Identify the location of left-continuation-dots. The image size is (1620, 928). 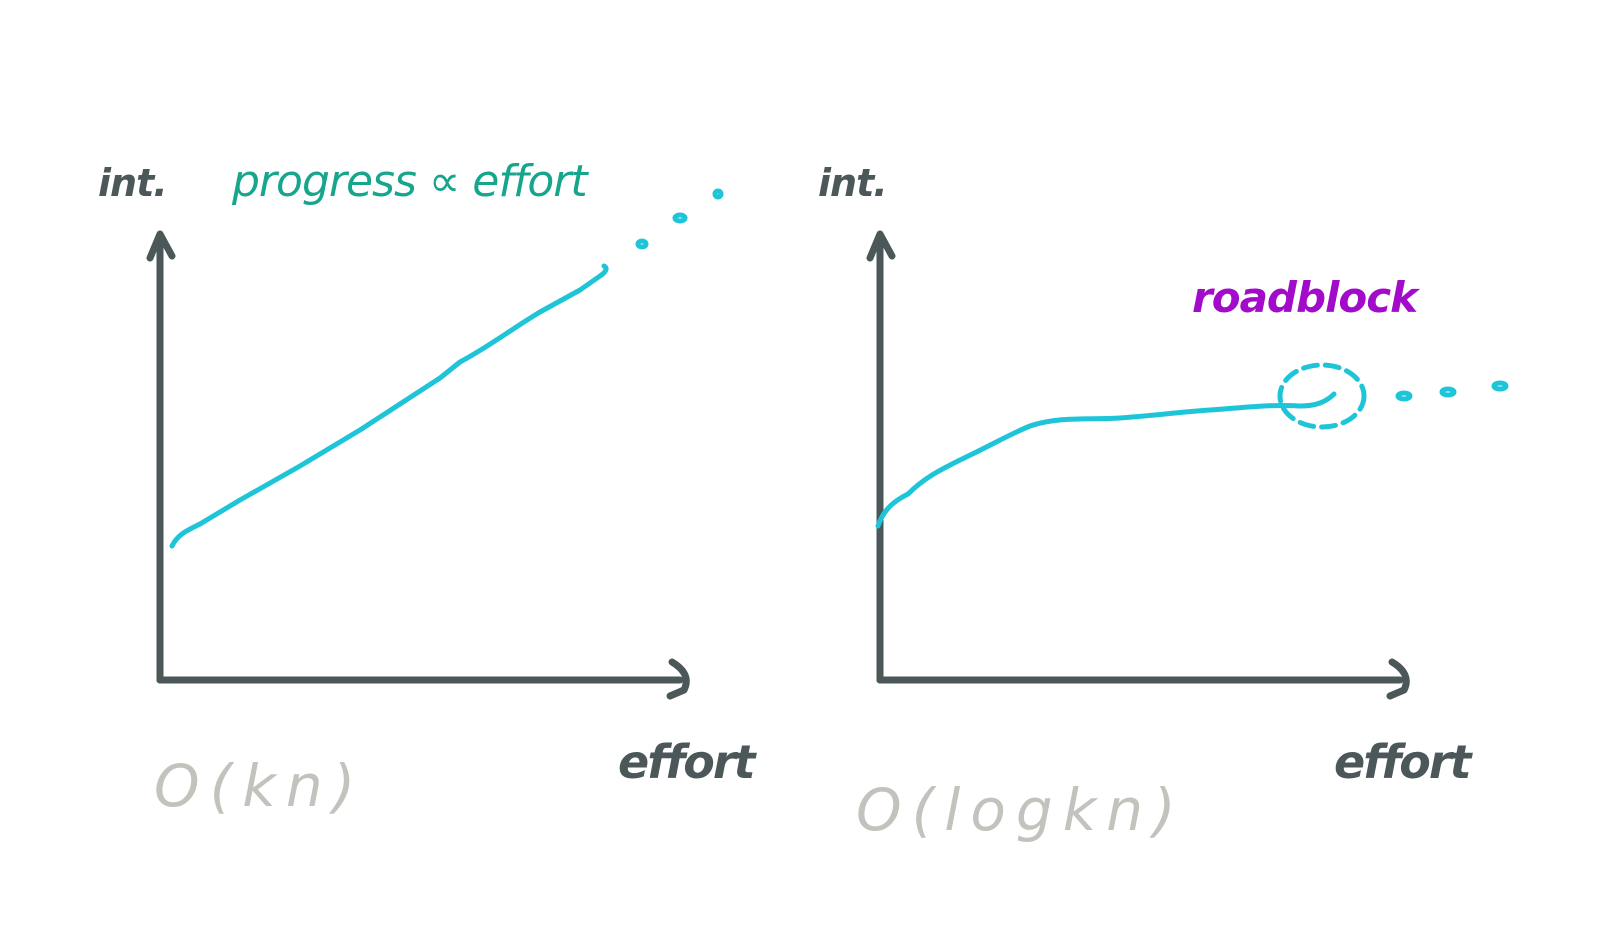
(679, 219).